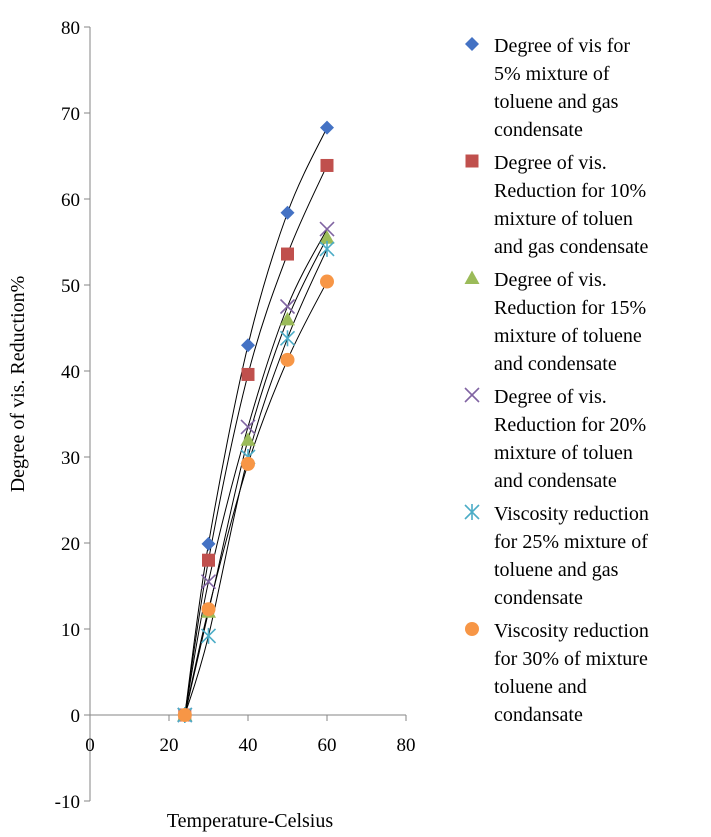  What do you see at coordinates (568, 336) in the screenshot?
I see `legend-label-line: mixture of toluene` at bounding box center [568, 336].